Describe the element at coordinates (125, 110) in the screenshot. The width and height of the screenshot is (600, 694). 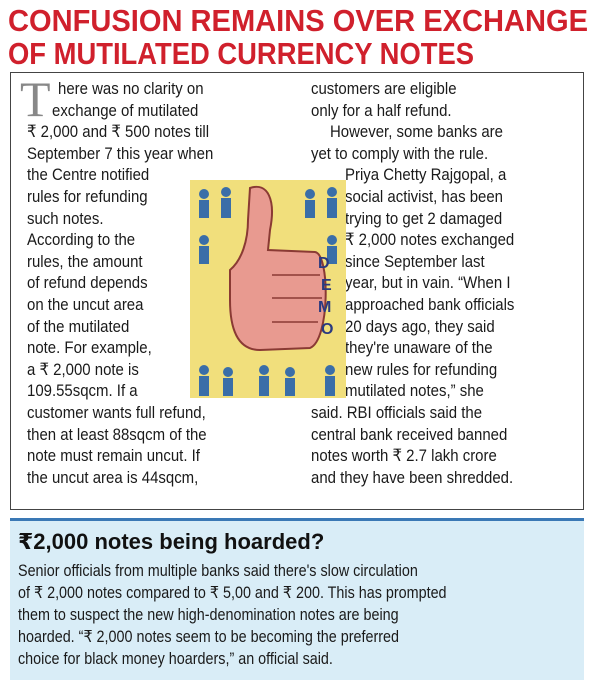
I see `left-column-line: exchange of mutilated` at that location.